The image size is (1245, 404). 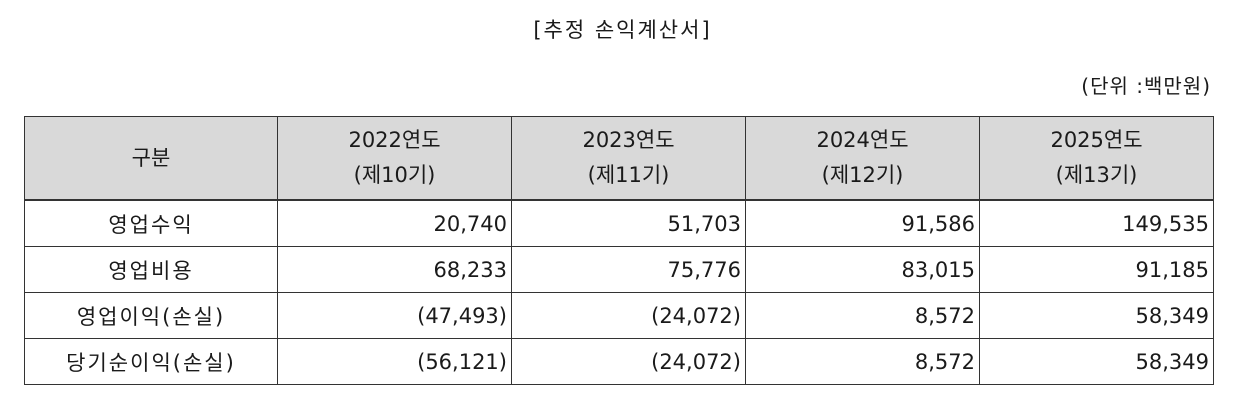 What do you see at coordinates (1096, 158) in the screenshot?
I see `header-year-col: 2025연도 (제13기)` at bounding box center [1096, 158].